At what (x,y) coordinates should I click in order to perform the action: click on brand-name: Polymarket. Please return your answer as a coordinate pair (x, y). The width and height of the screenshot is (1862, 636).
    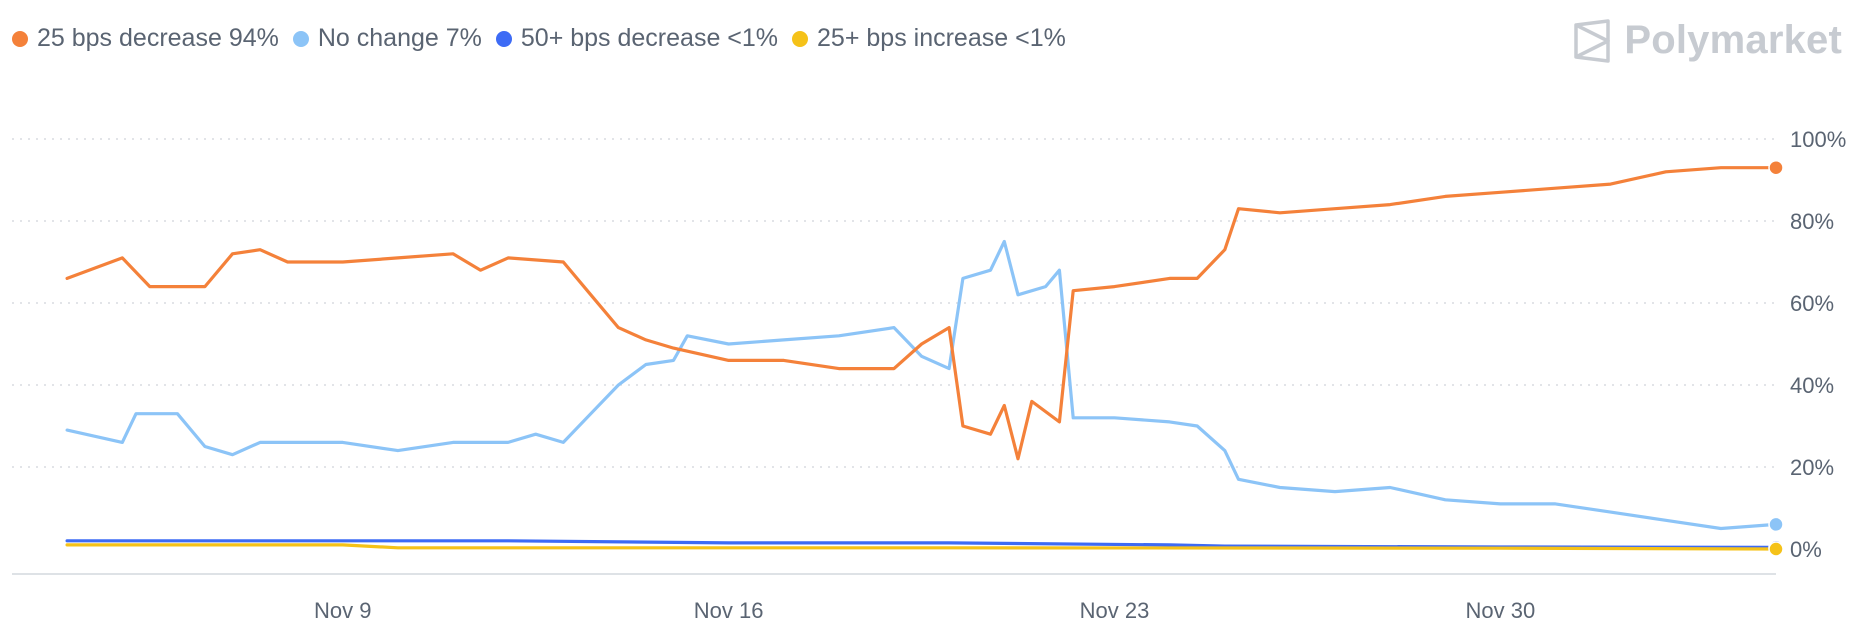
    Looking at the image, I should click on (1733, 40).